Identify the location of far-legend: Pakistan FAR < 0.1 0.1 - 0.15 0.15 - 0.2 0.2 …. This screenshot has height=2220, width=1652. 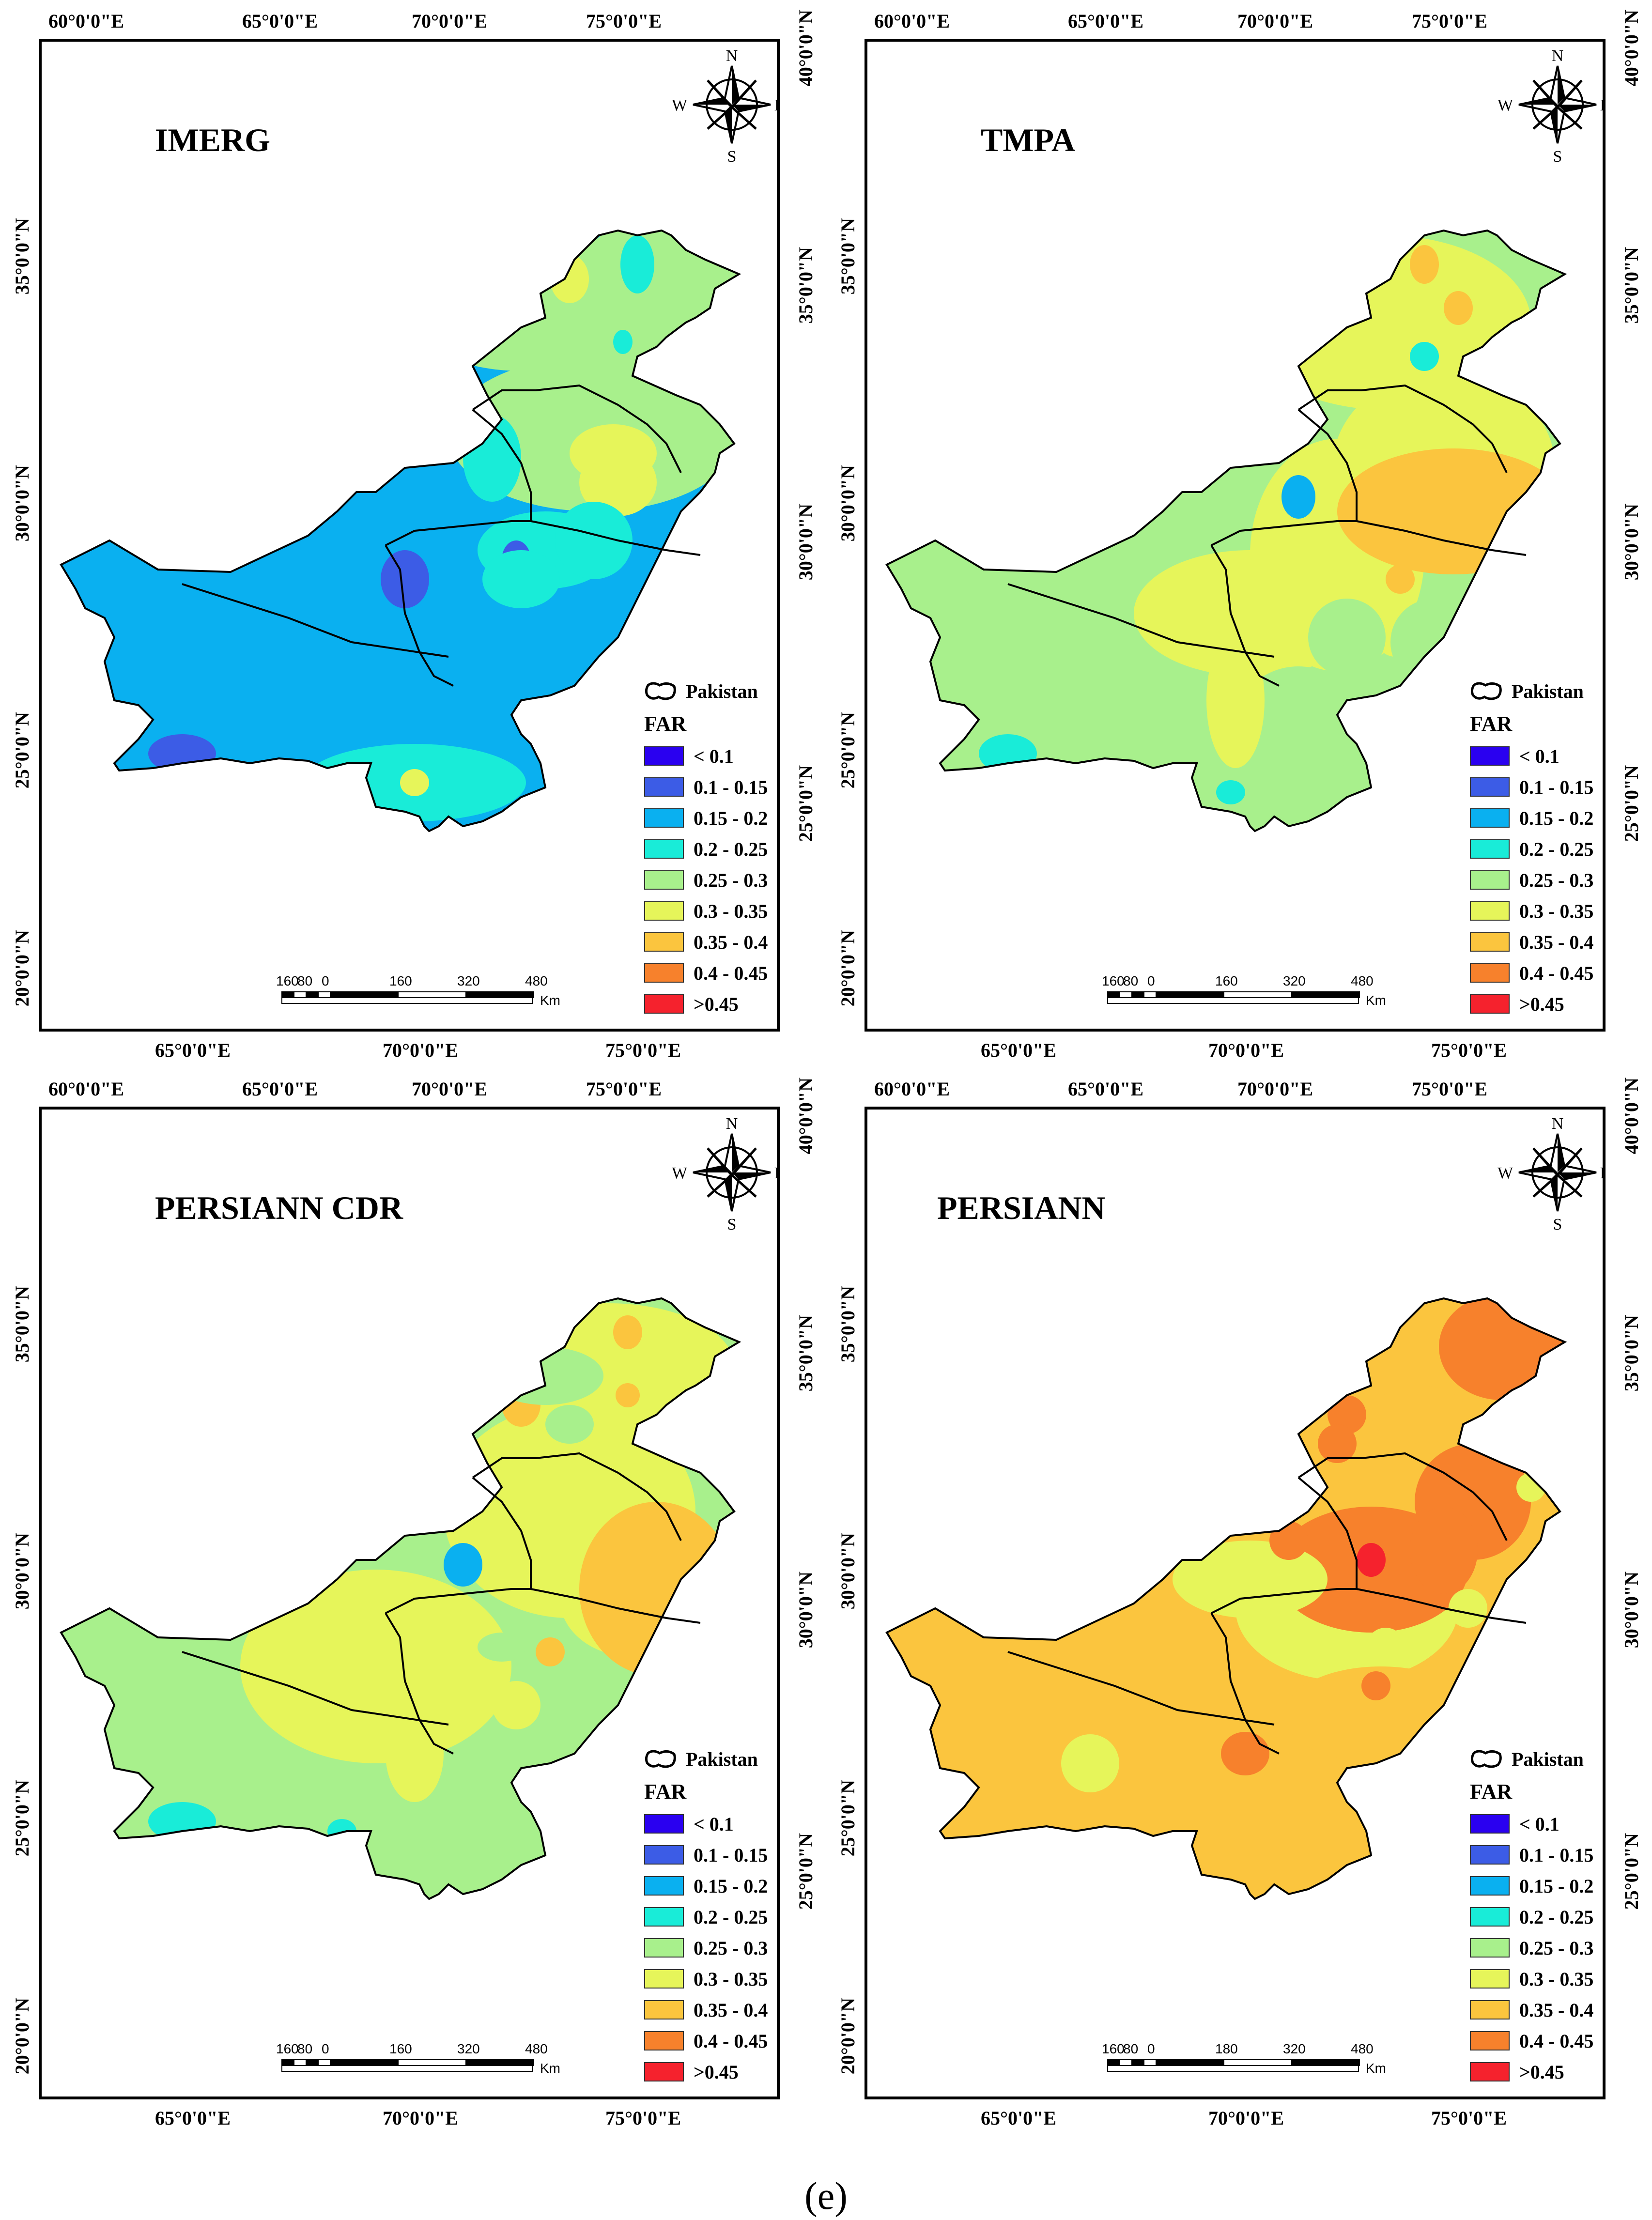
(1532, 847).